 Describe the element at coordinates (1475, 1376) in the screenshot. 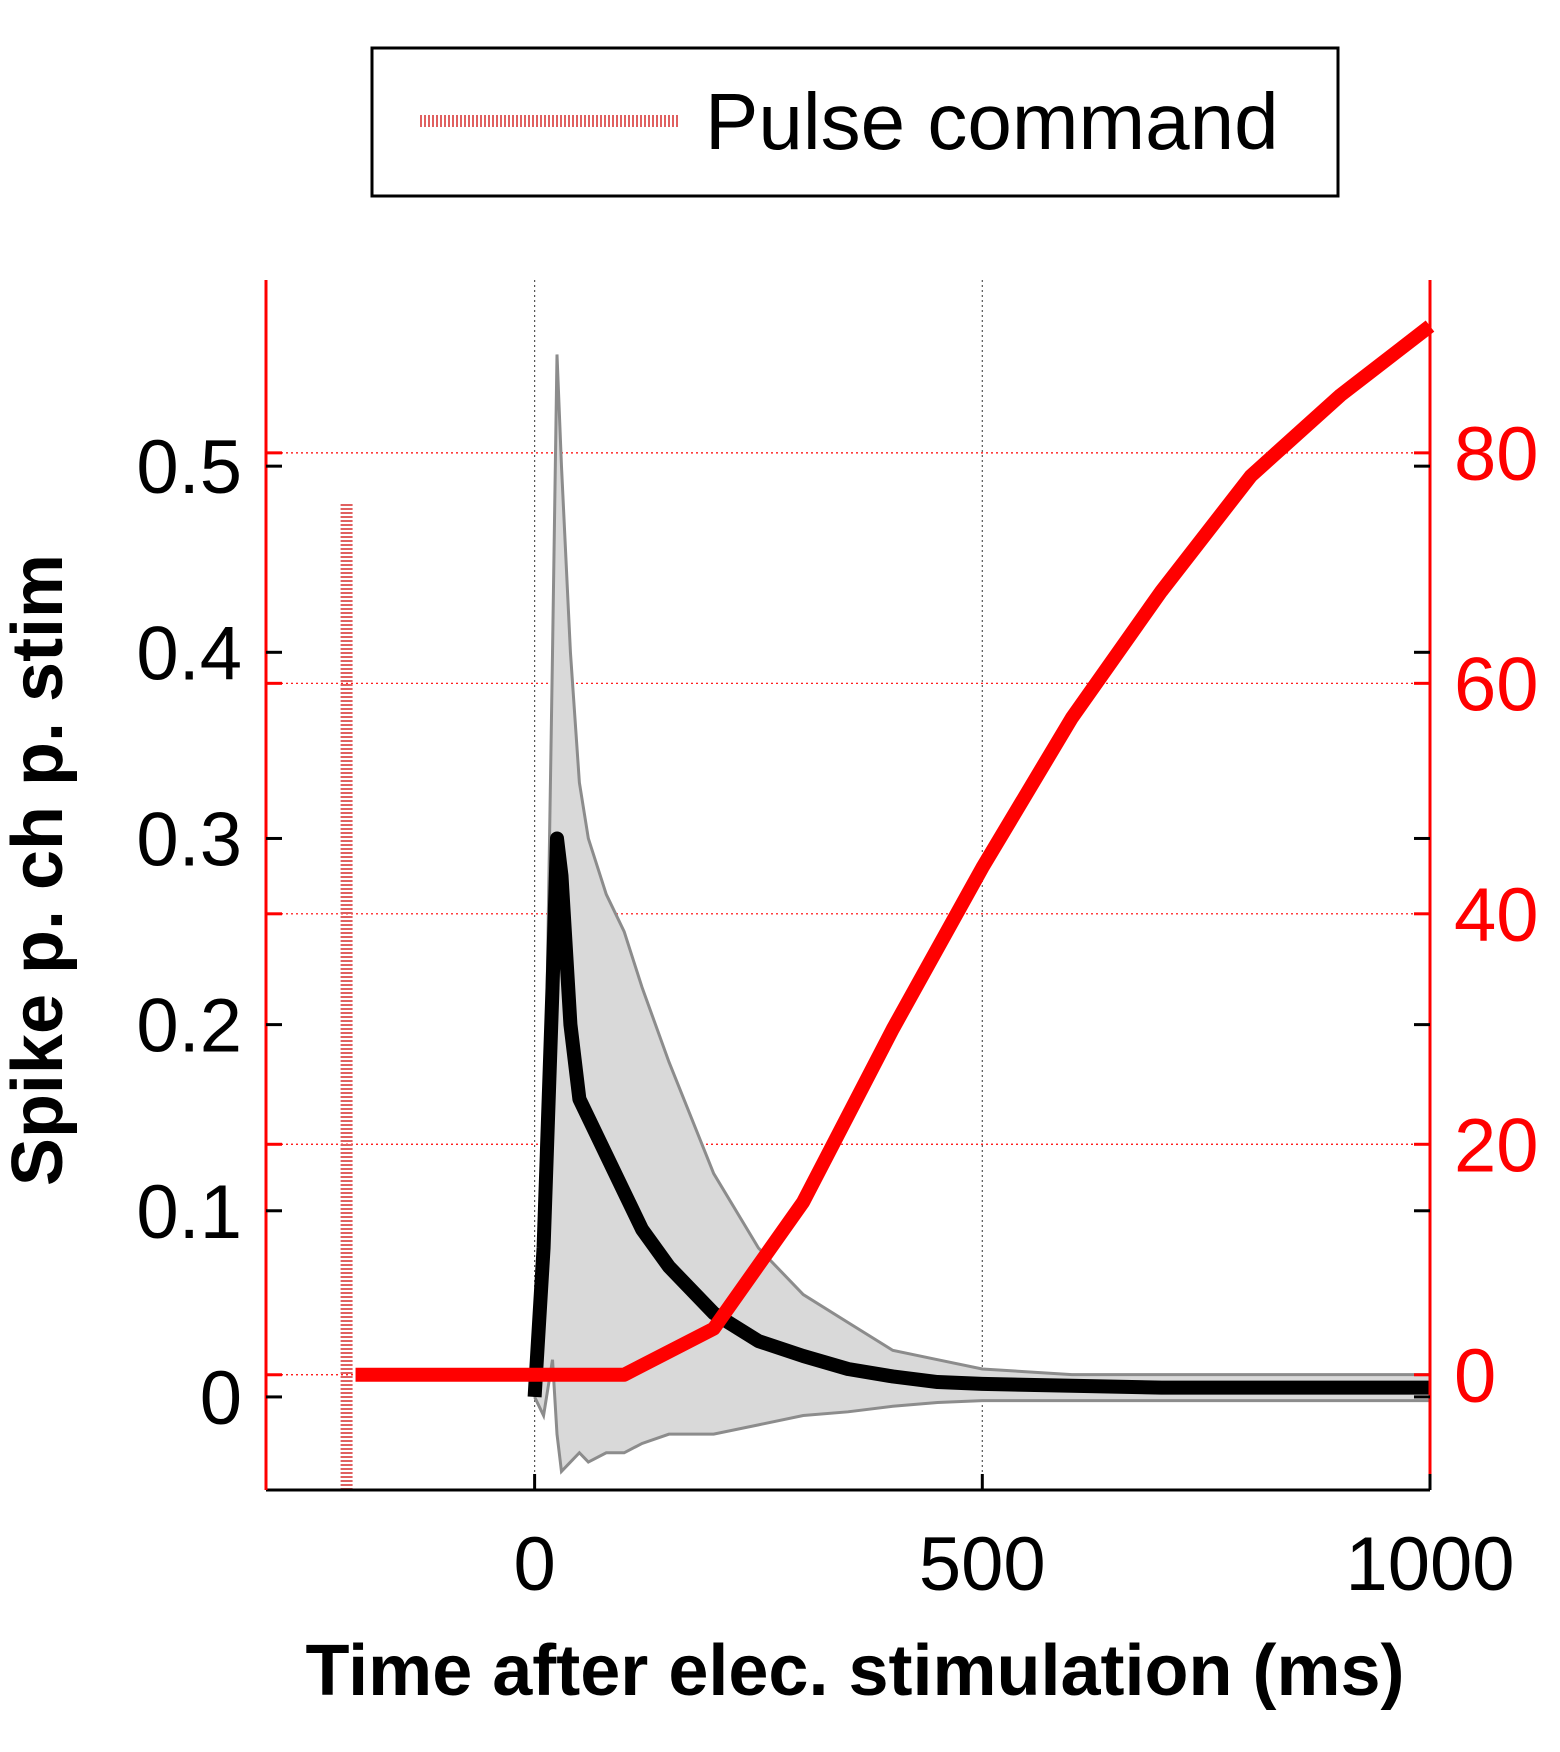

I see `y-tick-label-right: 0` at that location.